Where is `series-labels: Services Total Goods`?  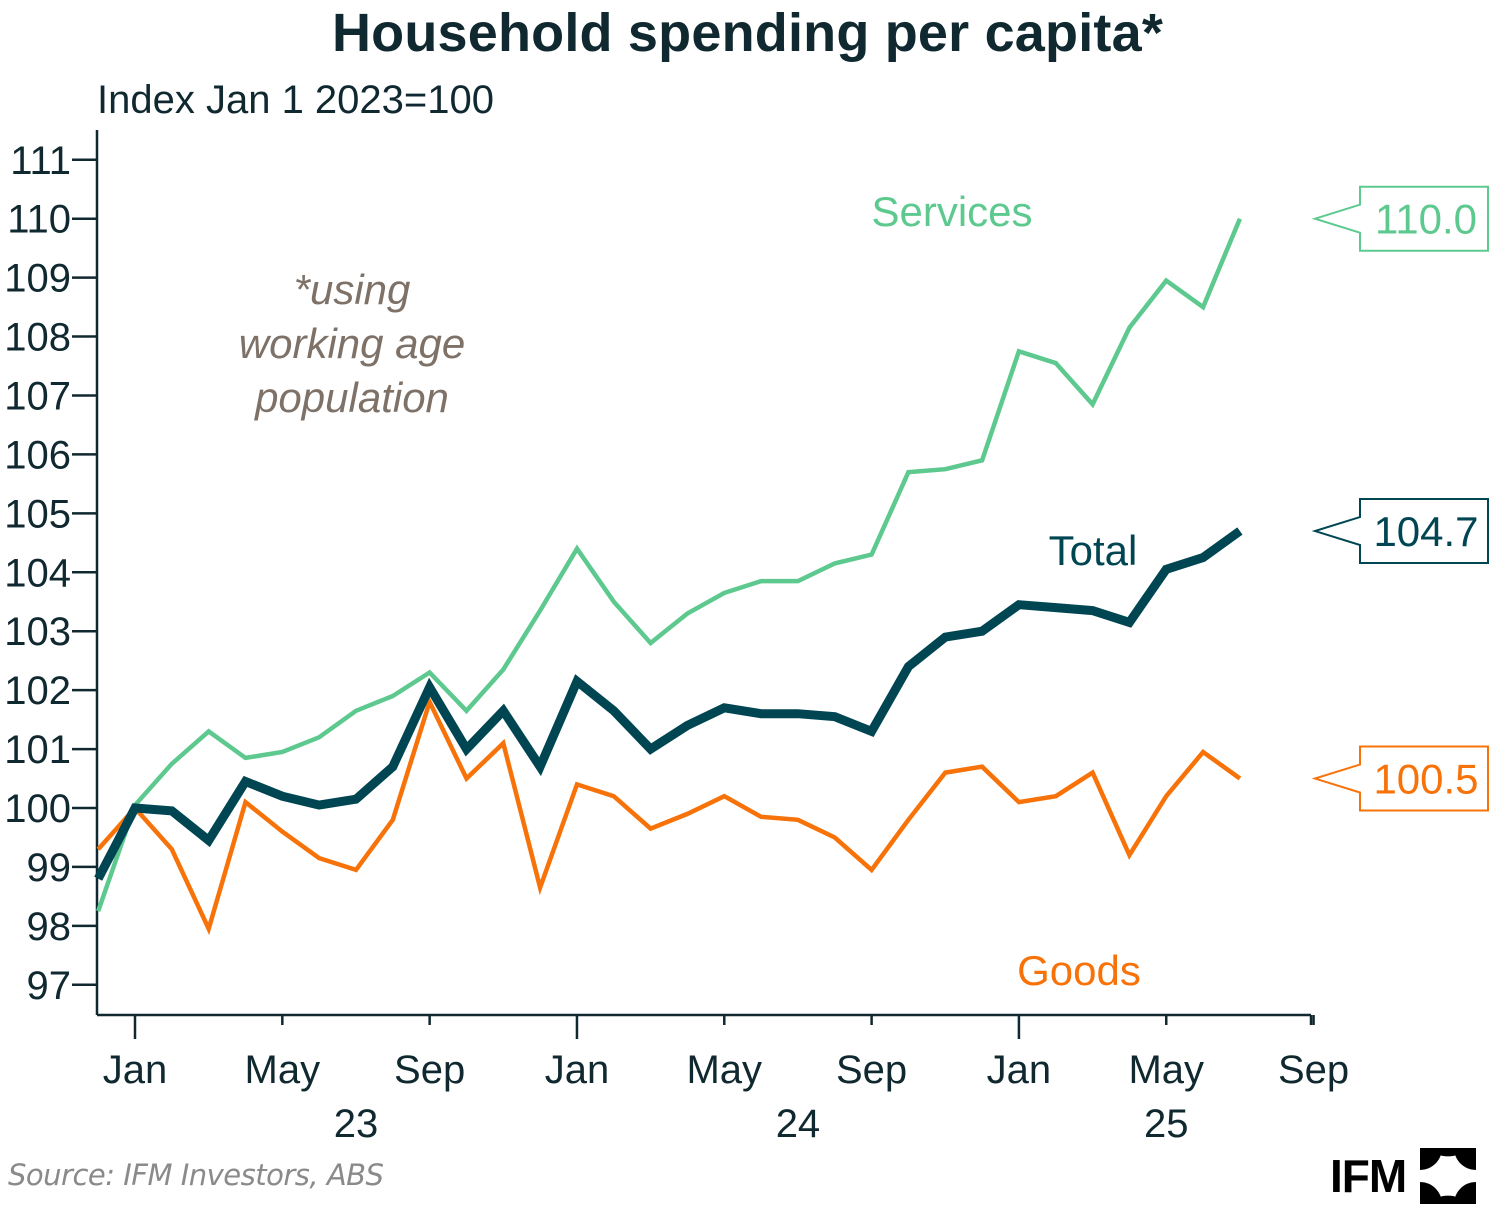 series-labels: Services Total Goods is located at coordinates (1005, 591).